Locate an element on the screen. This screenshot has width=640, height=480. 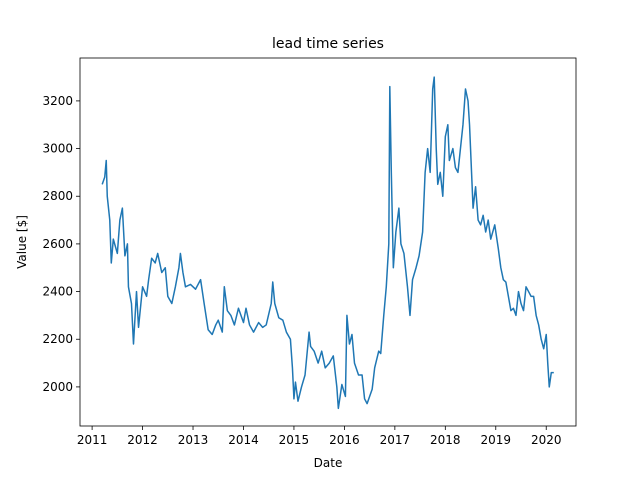
x-tick-label: 2015 is located at coordinates (294, 440).